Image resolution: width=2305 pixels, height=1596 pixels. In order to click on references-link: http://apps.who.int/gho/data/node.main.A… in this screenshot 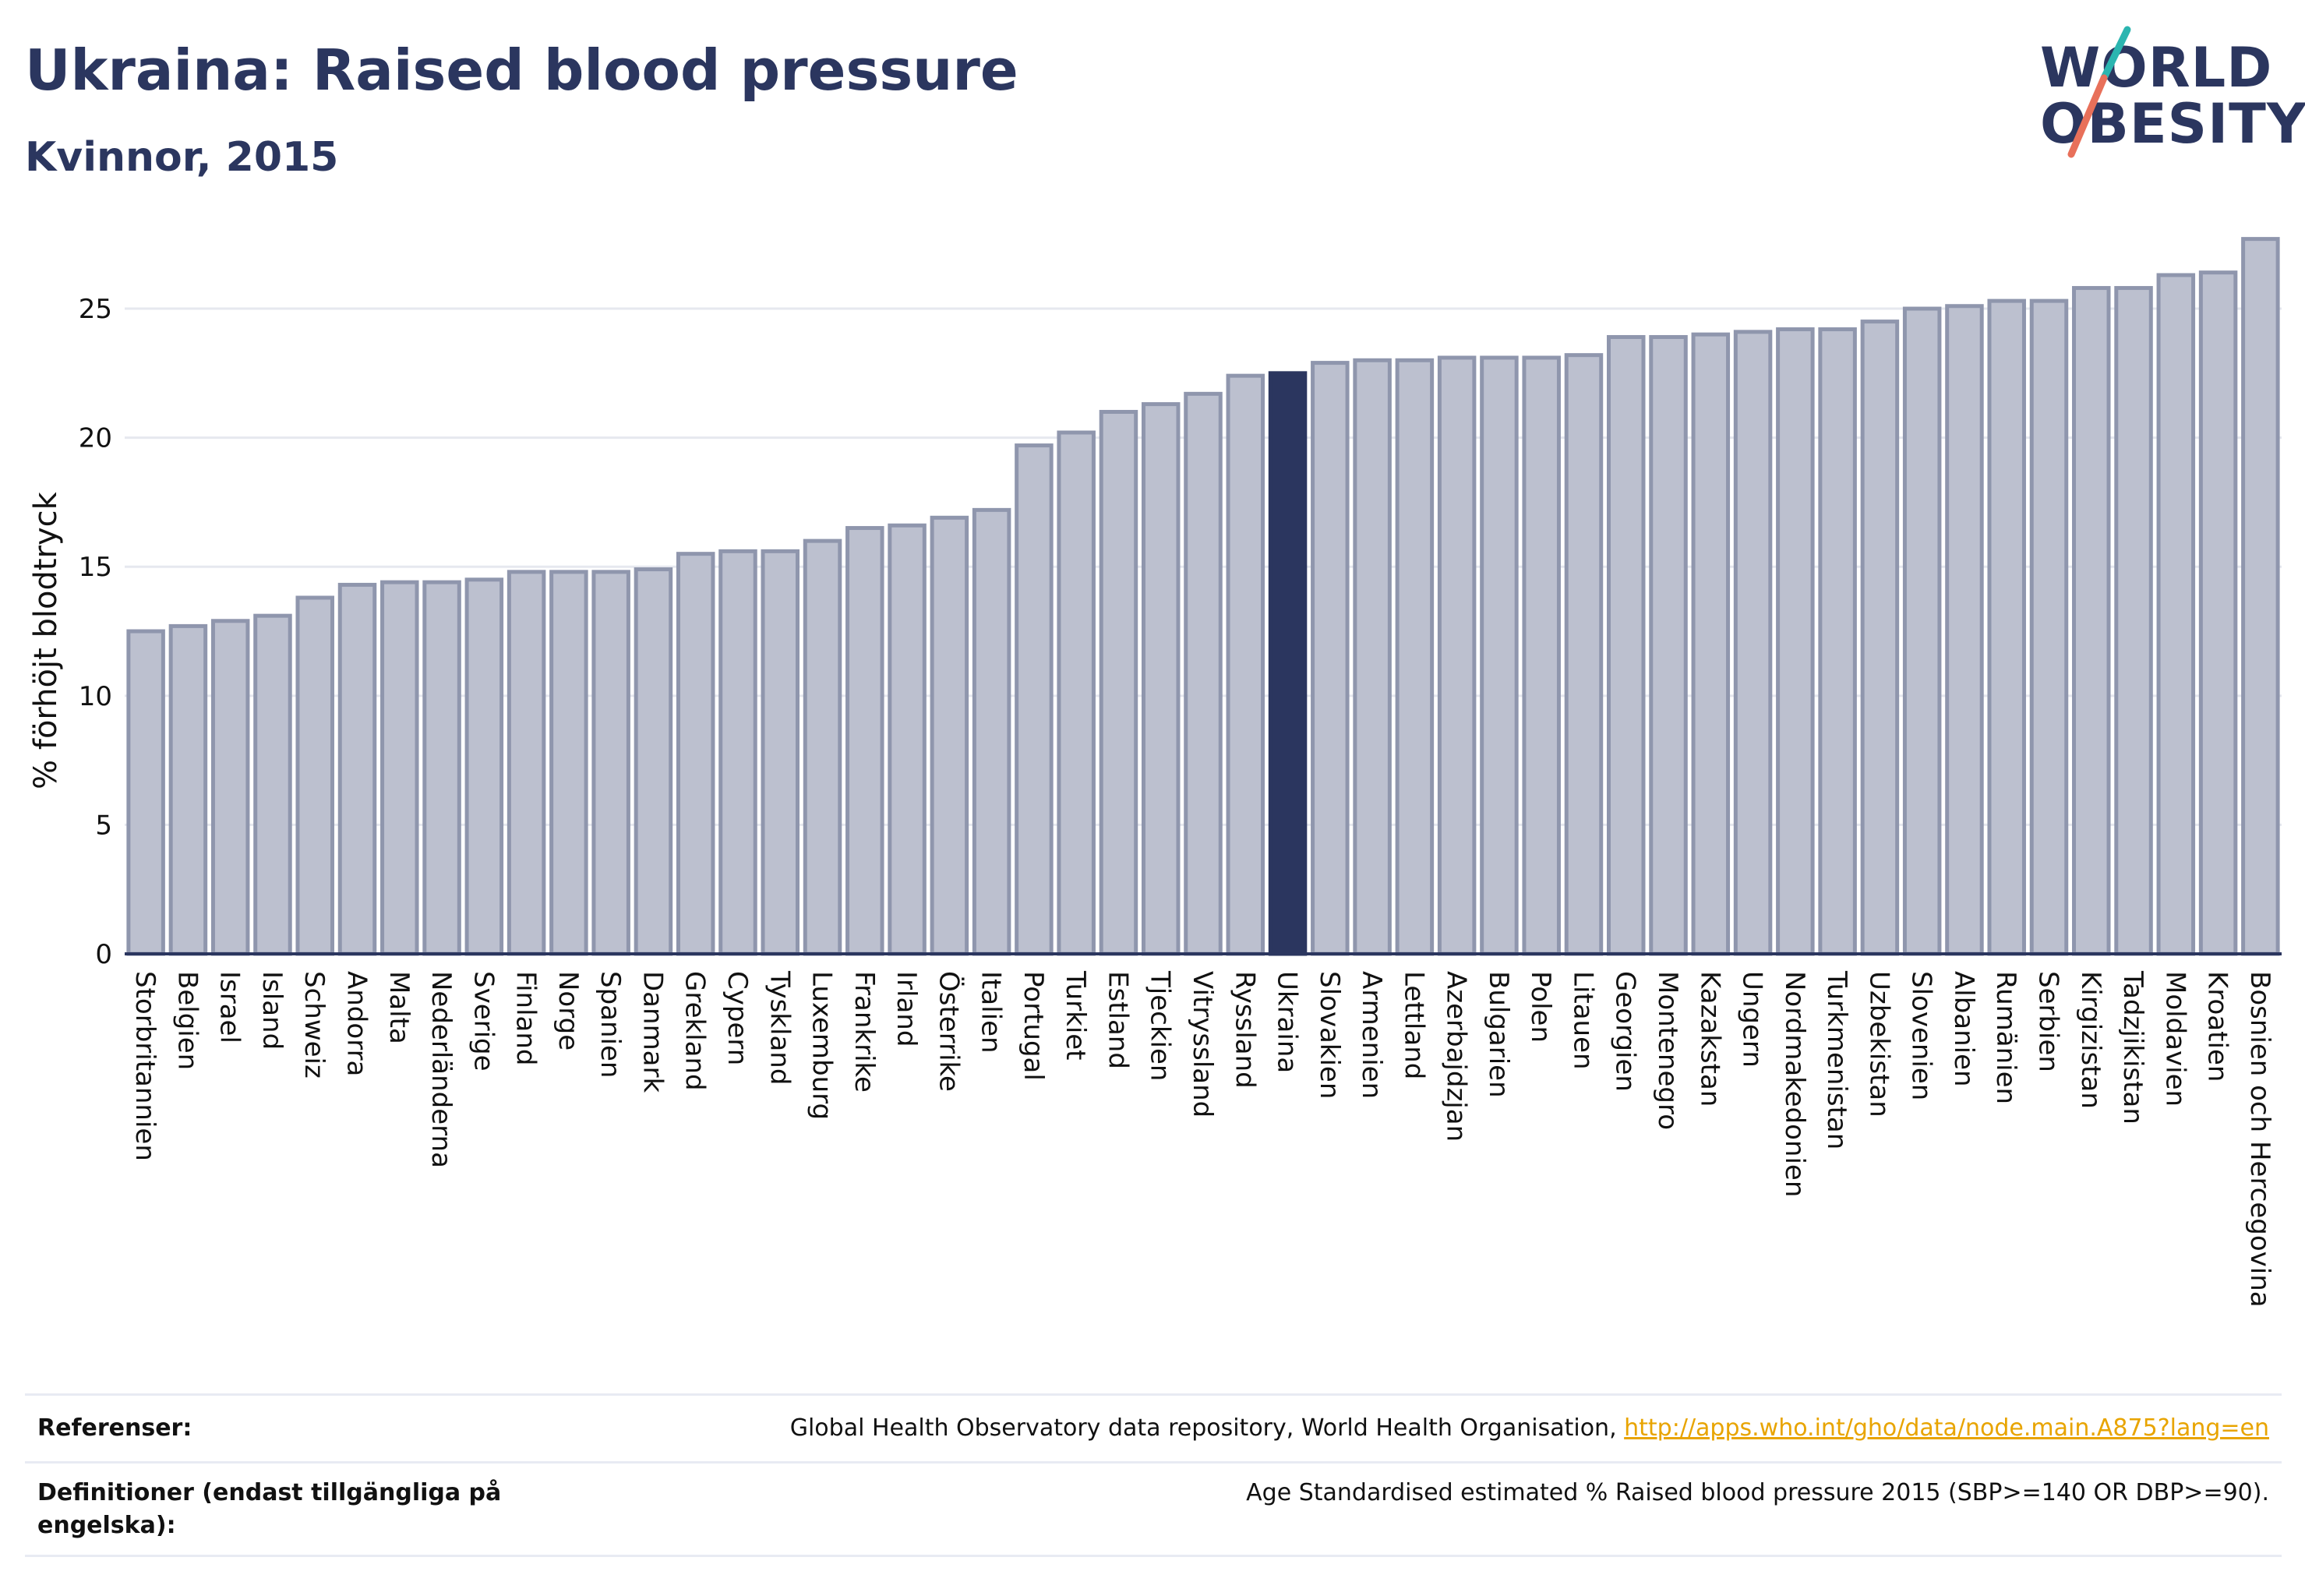, I will do `click(1946, 1428)`.